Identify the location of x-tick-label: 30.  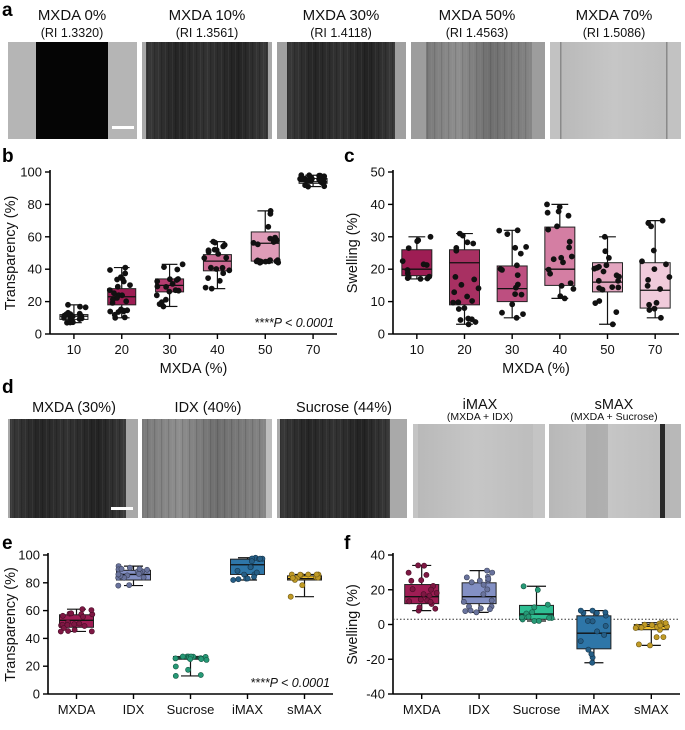
(512, 349).